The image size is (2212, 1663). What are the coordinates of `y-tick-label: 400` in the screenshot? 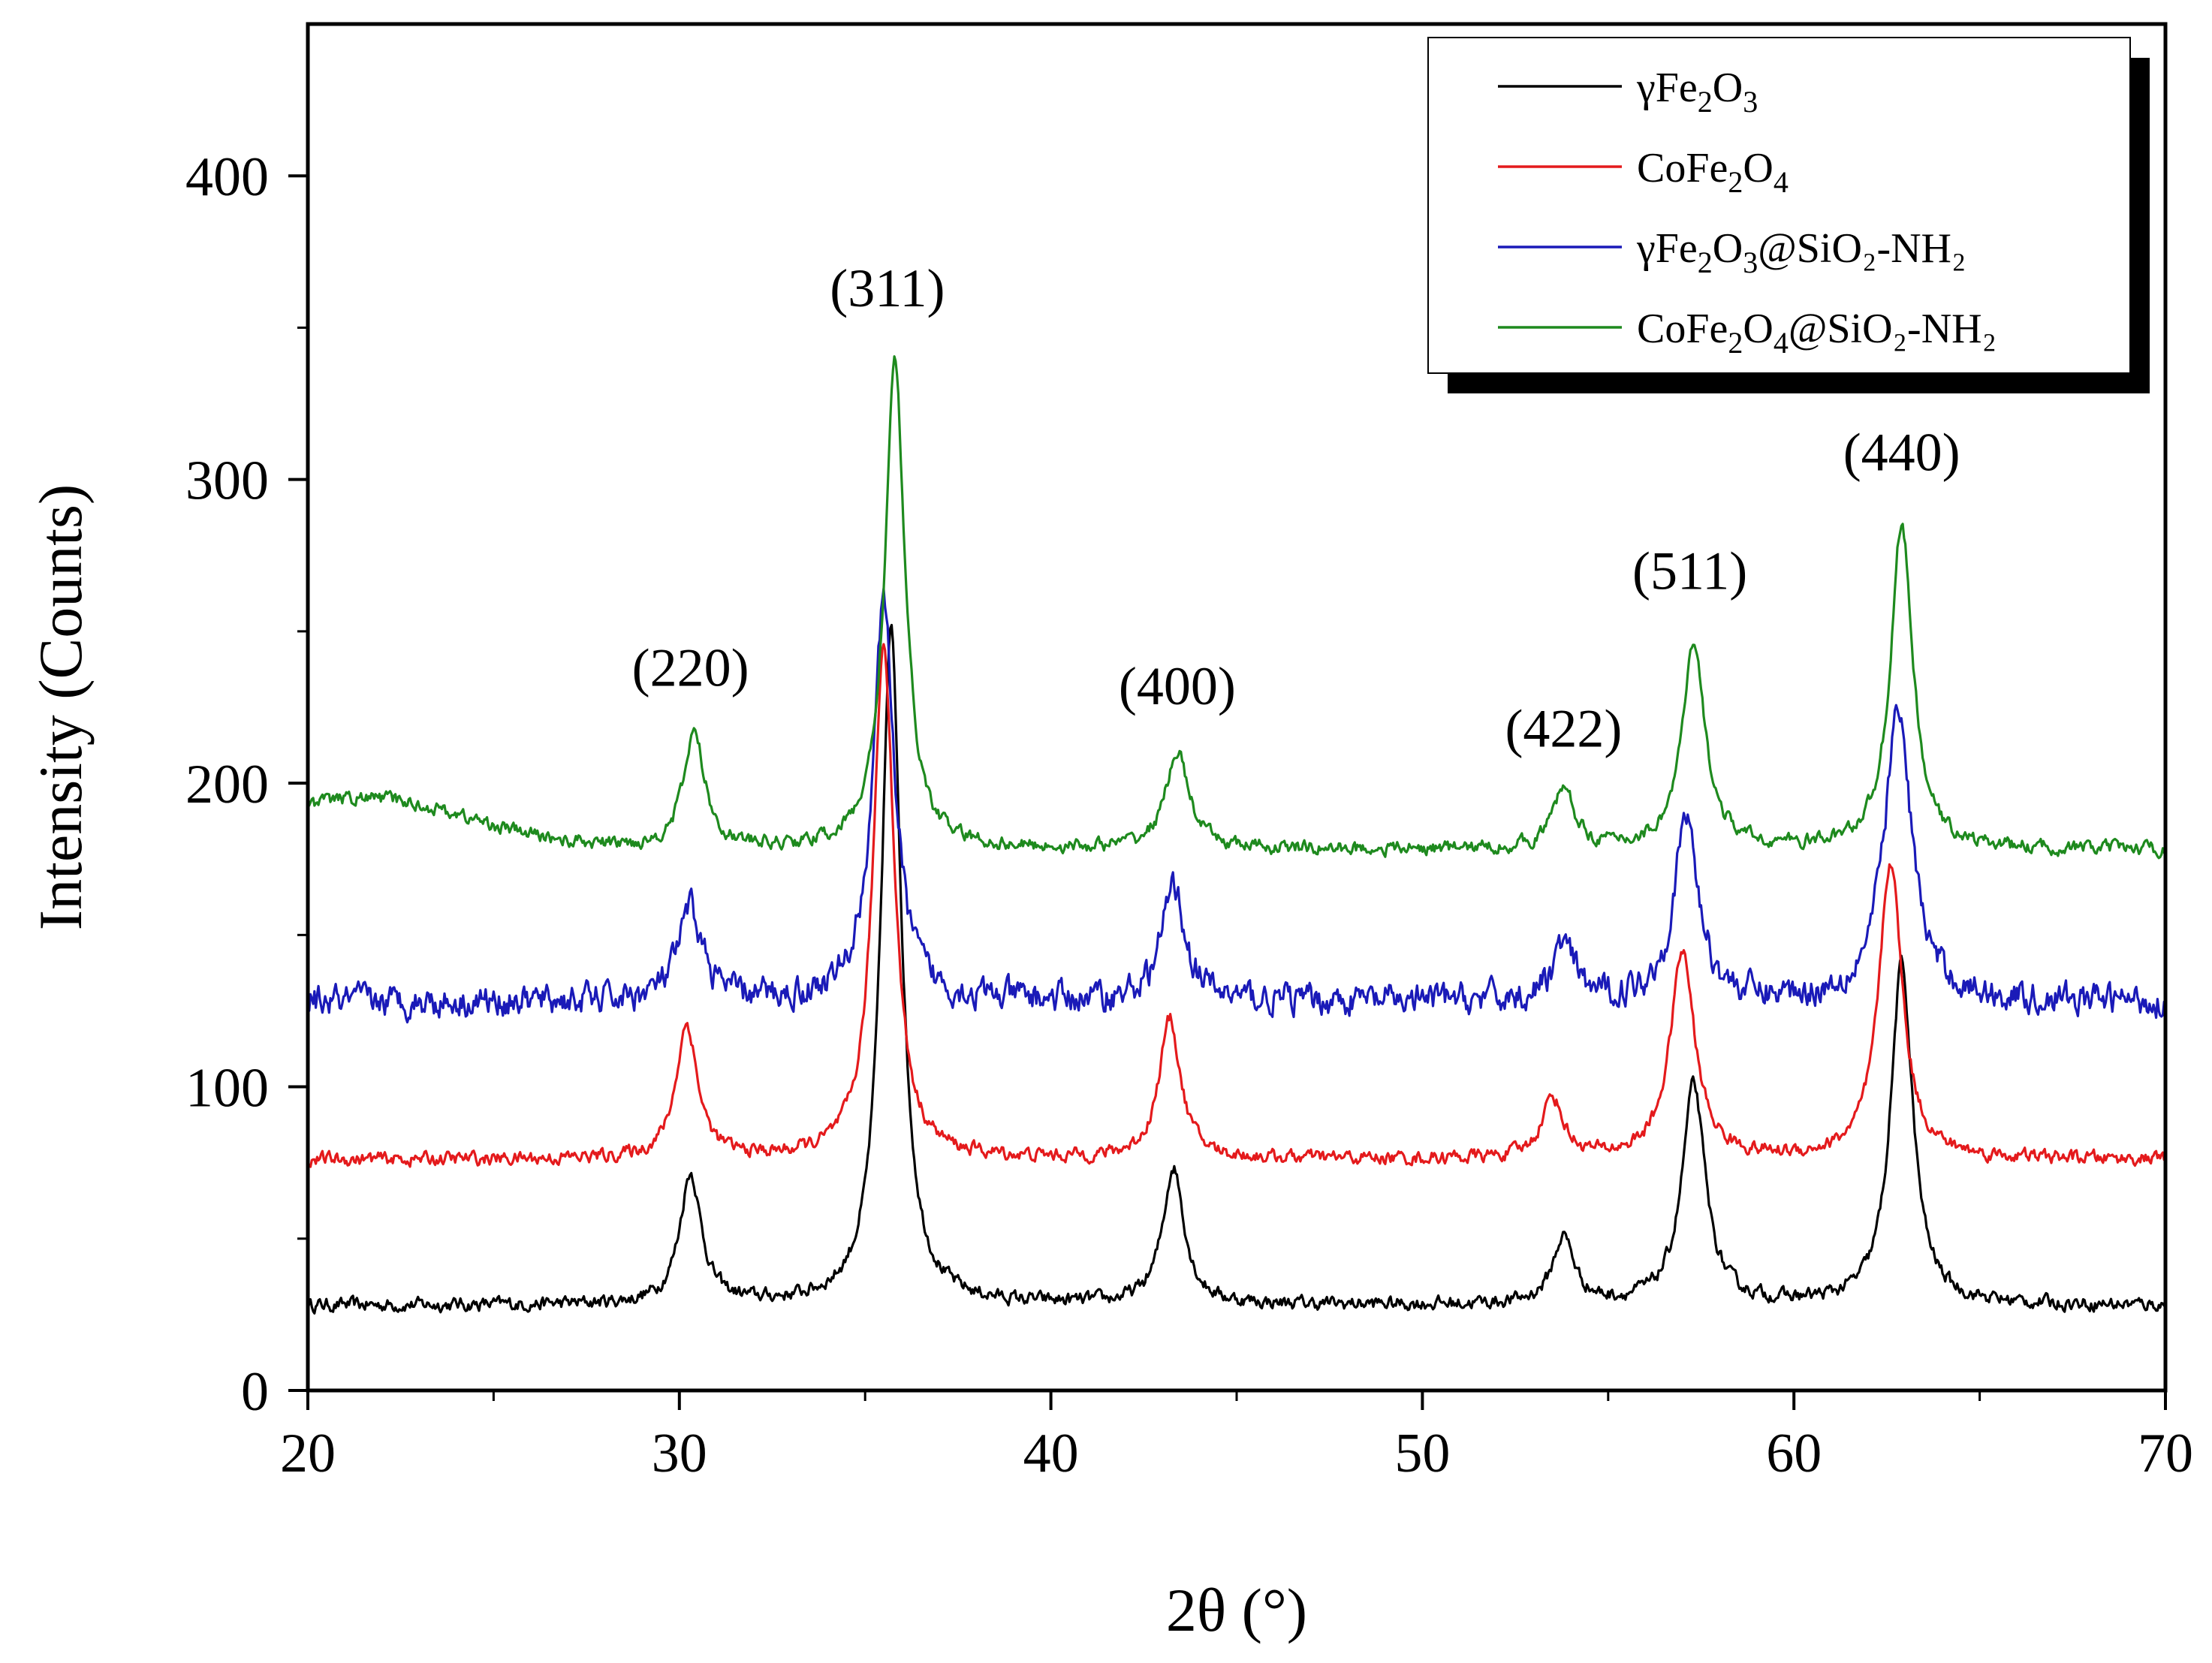 It's located at (227, 177).